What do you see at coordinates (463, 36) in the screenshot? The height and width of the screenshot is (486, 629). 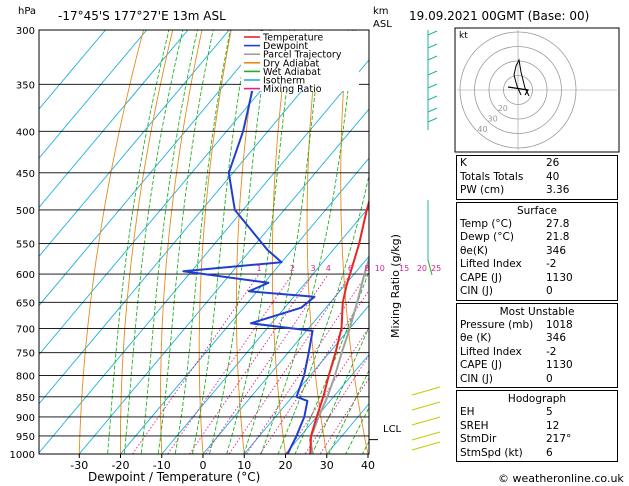 I see `hodograph-unit: kt` at bounding box center [463, 36].